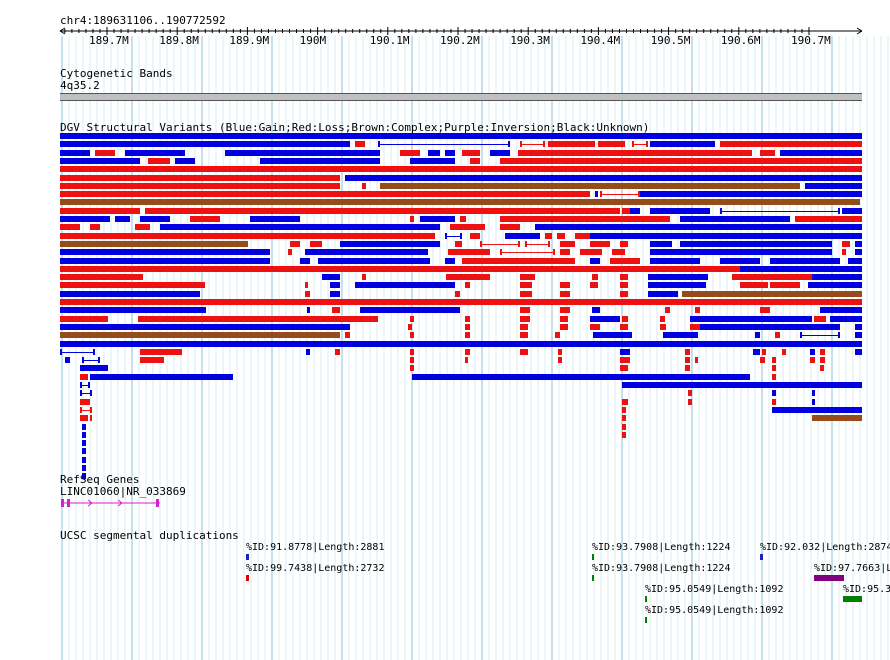  Describe the element at coordinates (315, 547) in the screenshot. I see `segdup-label: %ID:91.8778|Length:2881` at that location.